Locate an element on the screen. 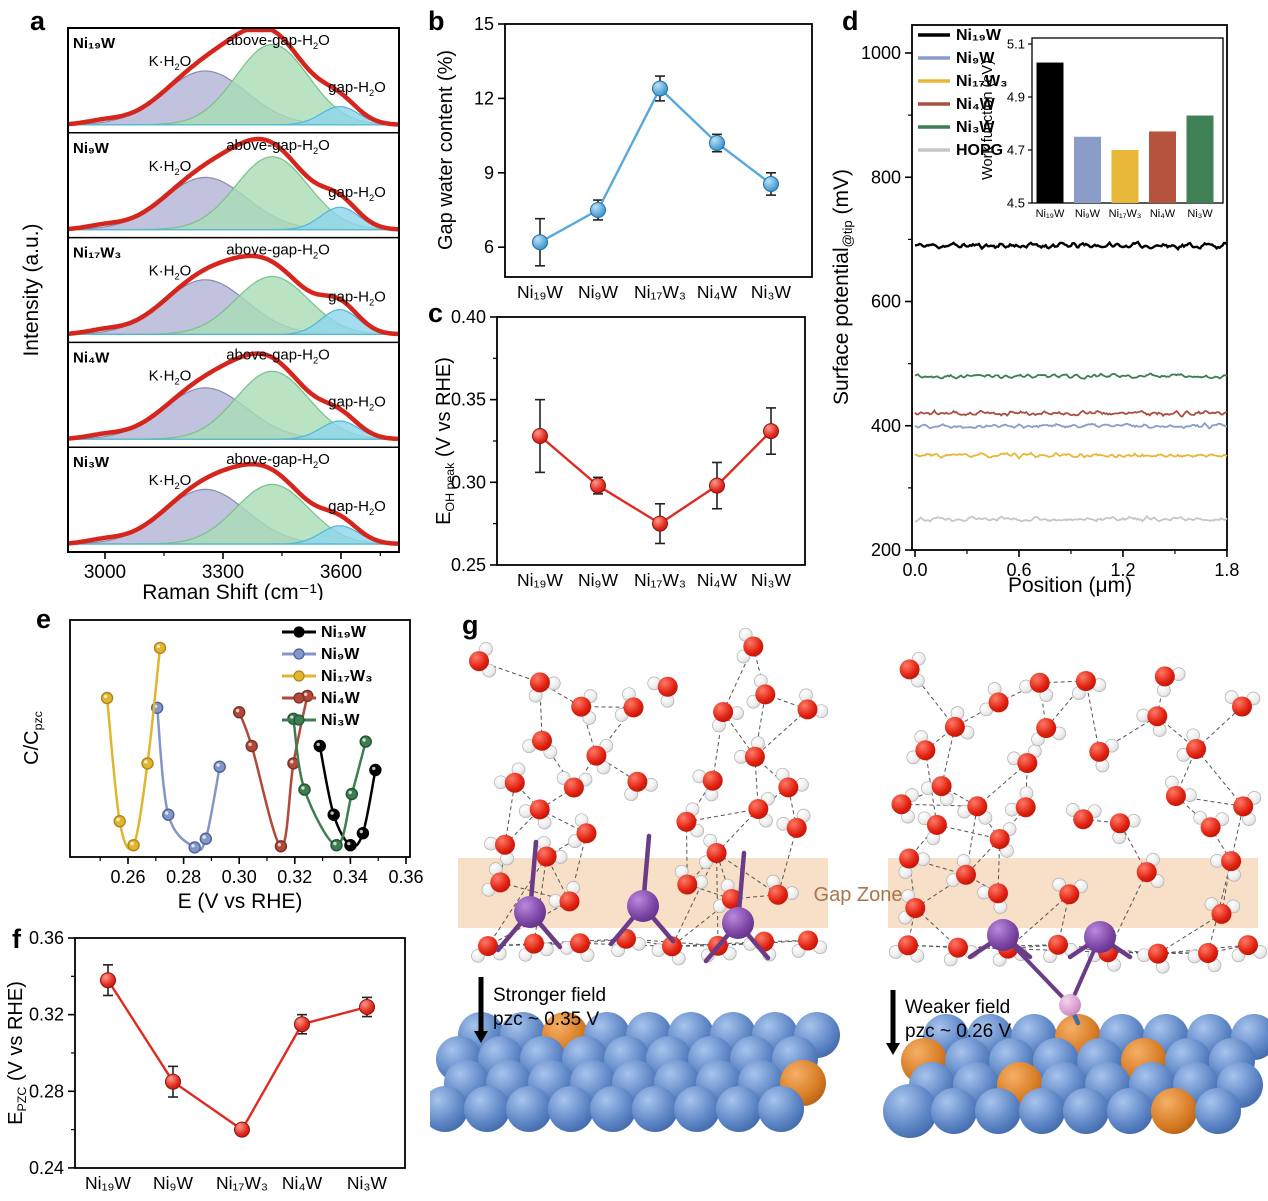  x-tick-label: 1.2 is located at coordinates (1122, 570).